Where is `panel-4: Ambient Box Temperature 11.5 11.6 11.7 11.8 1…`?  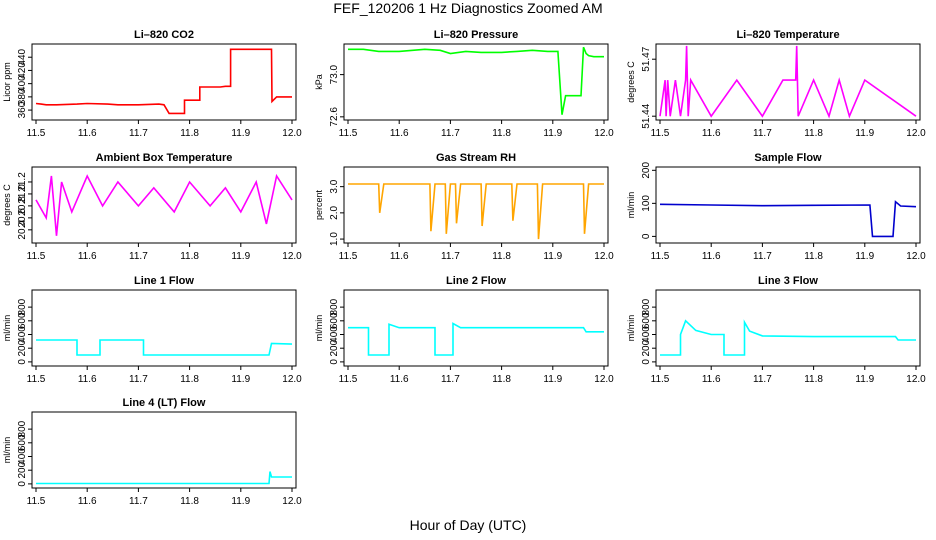 panel-4: Ambient Box Temperature 11.5 11.6 11.7 11.8 1… is located at coordinates (152, 207).